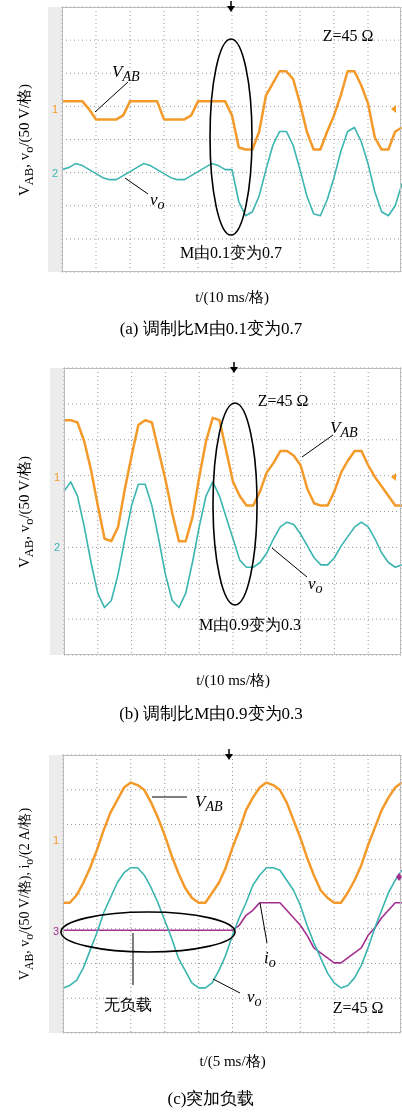  I want to click on annotation: M由0.9变为0.3, so click(250, 625).